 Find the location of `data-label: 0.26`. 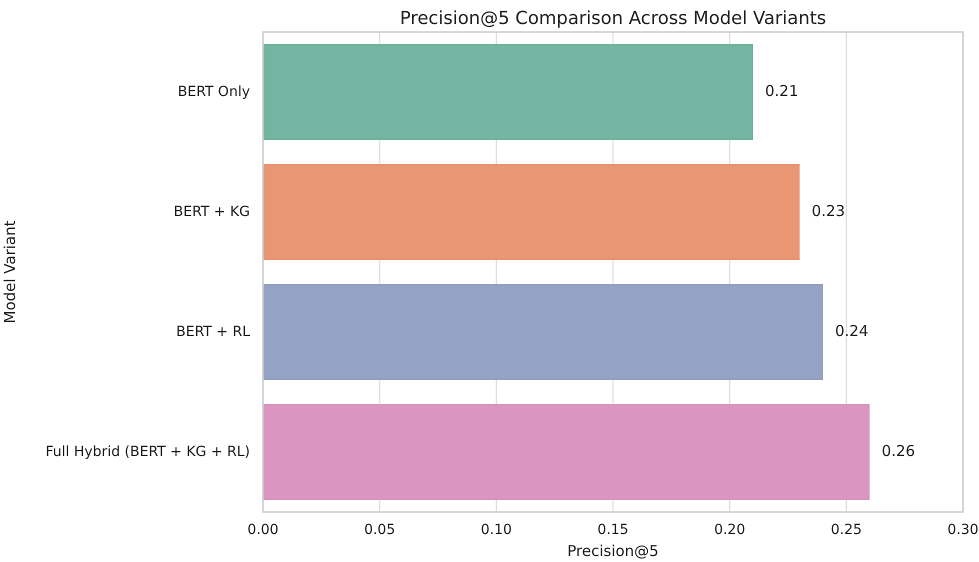

data-label: 0.26 is located at coordinates (899, 451).